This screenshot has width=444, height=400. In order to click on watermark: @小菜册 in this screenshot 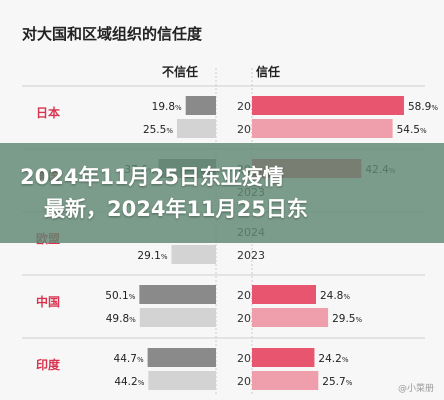, I will do `click(415, 389)`.